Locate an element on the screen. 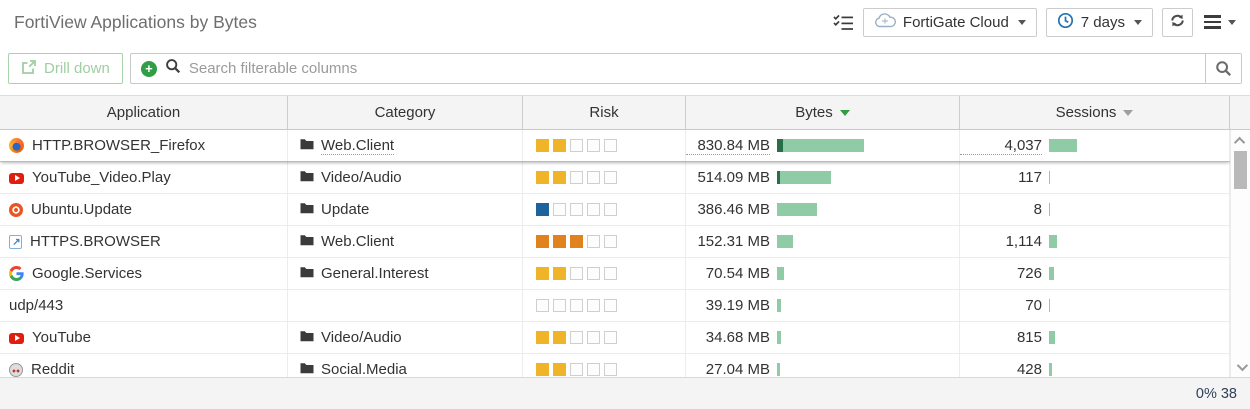 This screenshot has width=1250, height=409. bytes-cell: 39.19 MB is located at coordinates (823, 305).